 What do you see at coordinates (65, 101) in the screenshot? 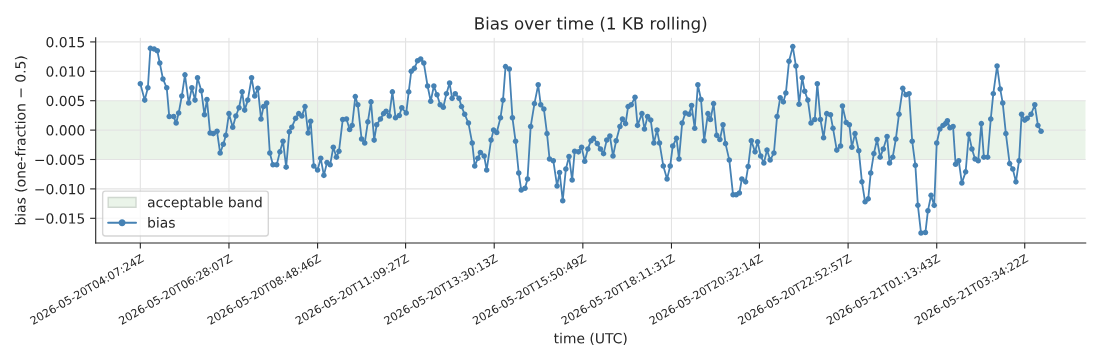
I see `y-tick-label: 0.005` at bounding box center [65, 101].